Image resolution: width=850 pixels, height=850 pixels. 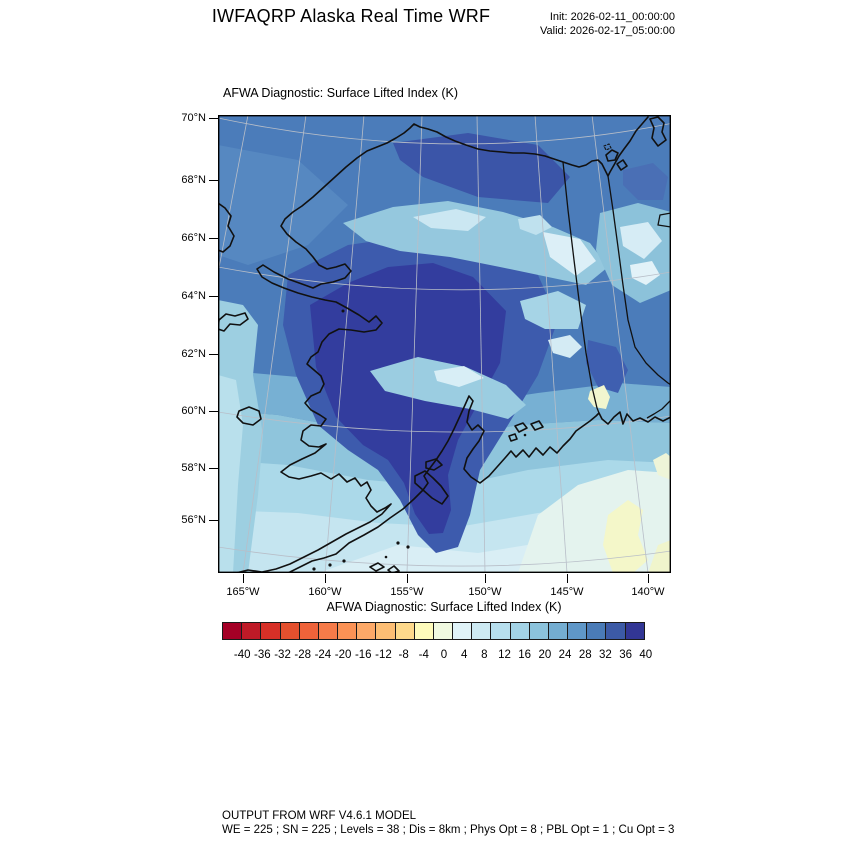 What do you see at coordinates (243, 592) in the screenshot?
I see `lon-tick-label: 165°W` at bounding box center [243, 592].